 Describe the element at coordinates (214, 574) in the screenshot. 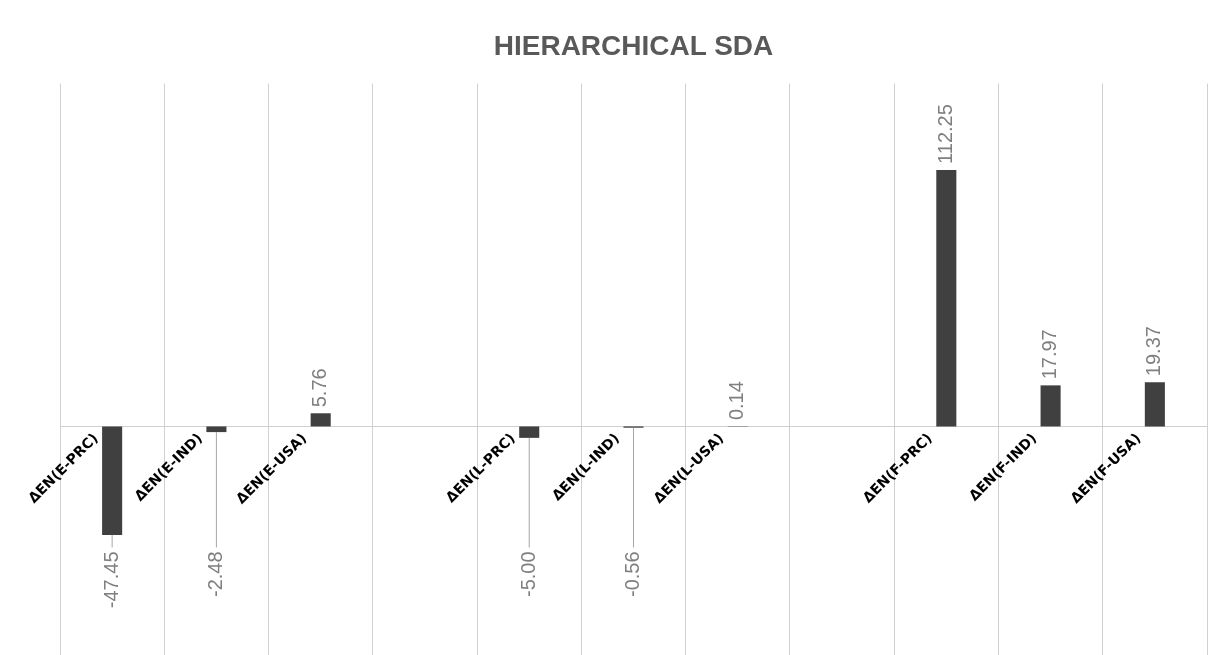

I see `data-label: -2.48` at that location.